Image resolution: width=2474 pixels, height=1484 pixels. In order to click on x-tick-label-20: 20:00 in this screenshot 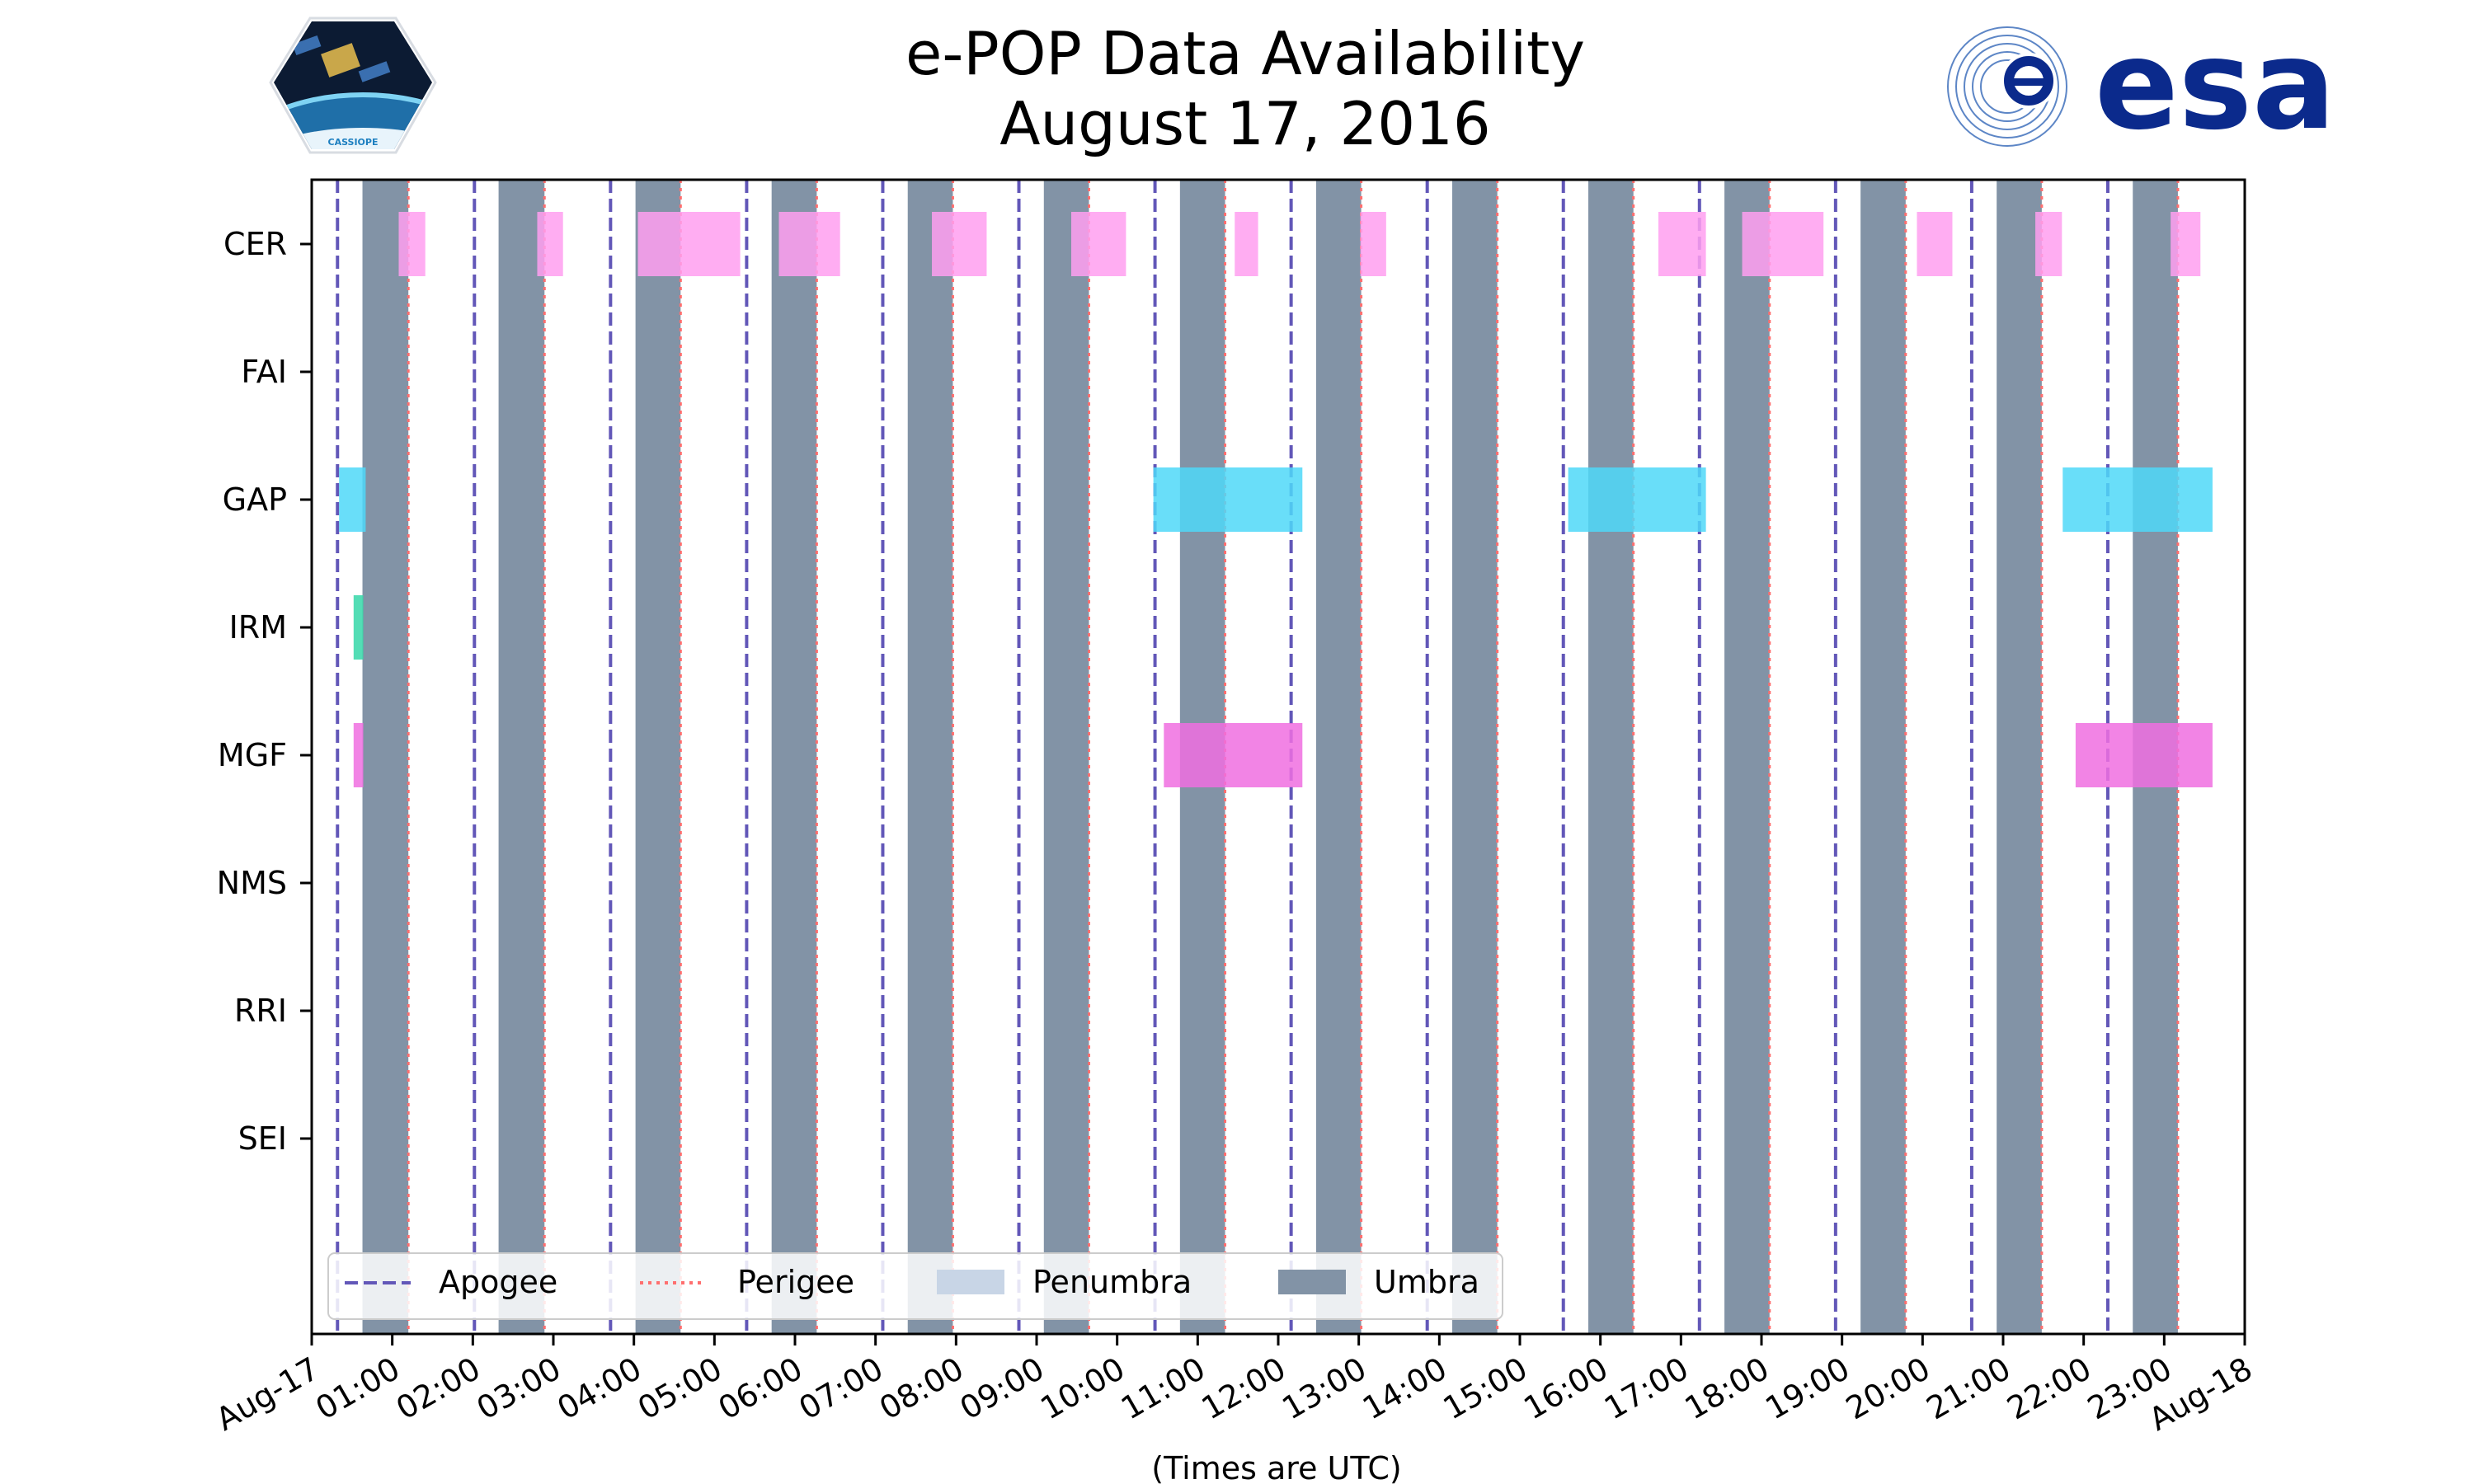, I will do `click(1888, 1388)`.